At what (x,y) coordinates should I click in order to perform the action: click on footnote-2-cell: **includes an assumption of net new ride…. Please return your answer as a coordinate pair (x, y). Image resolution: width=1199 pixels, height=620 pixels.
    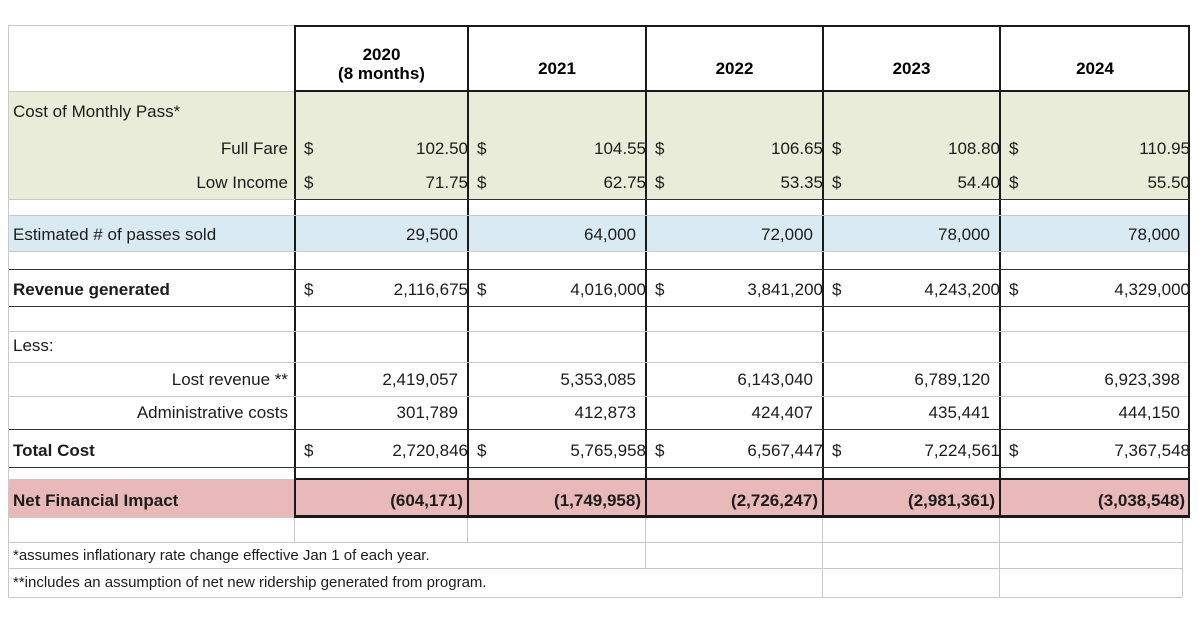
    Looking at the image, I should click on (415, 582).